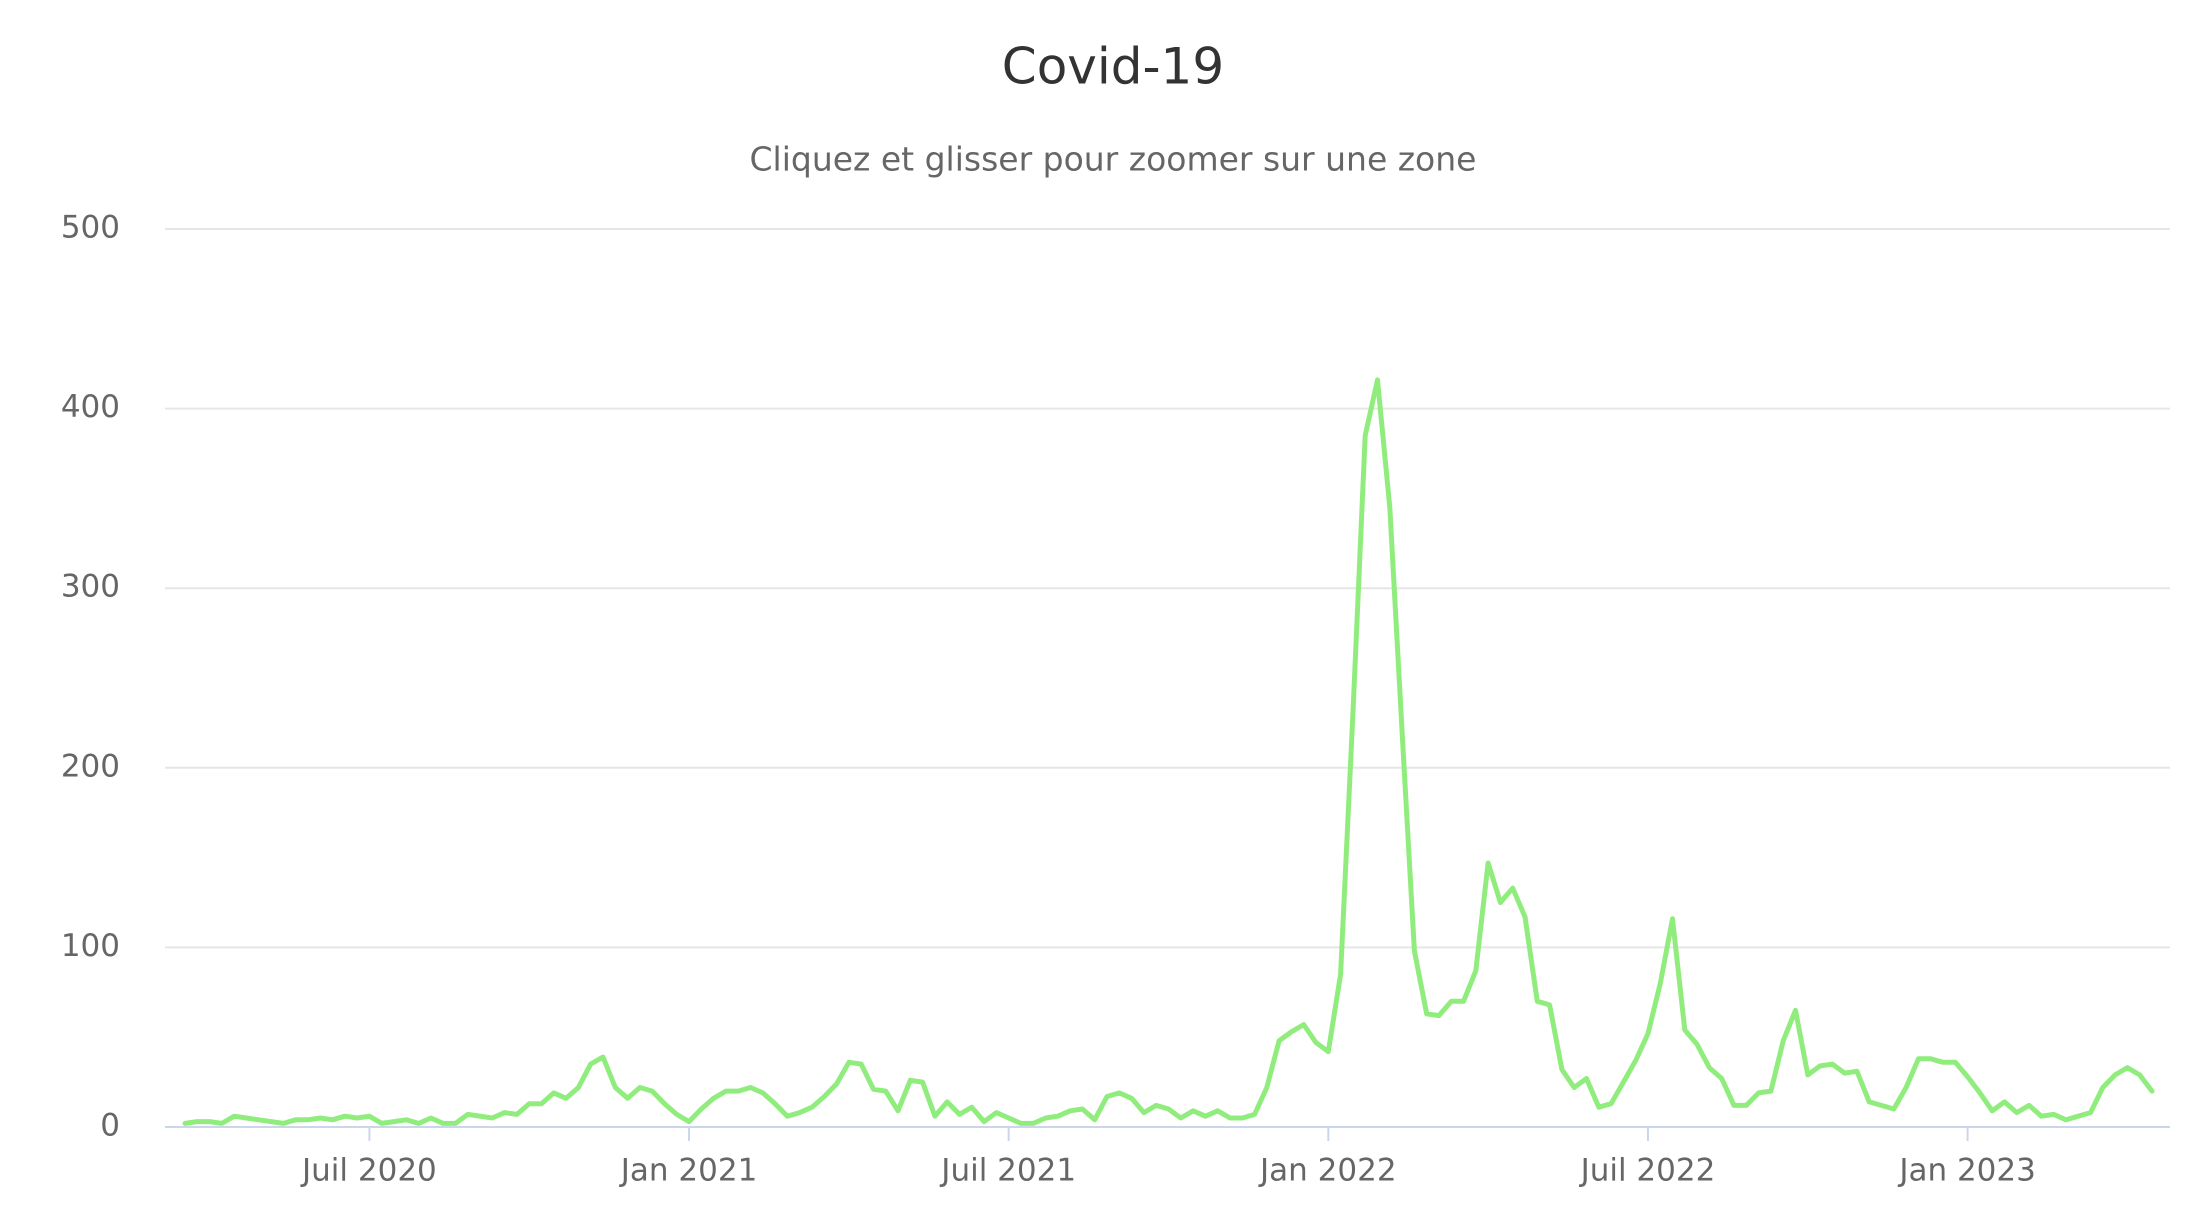 The height and width of the screenshot is (1218, 2202). I want to click on x-tick-label: Juil 2021, so click(1007, 1171).